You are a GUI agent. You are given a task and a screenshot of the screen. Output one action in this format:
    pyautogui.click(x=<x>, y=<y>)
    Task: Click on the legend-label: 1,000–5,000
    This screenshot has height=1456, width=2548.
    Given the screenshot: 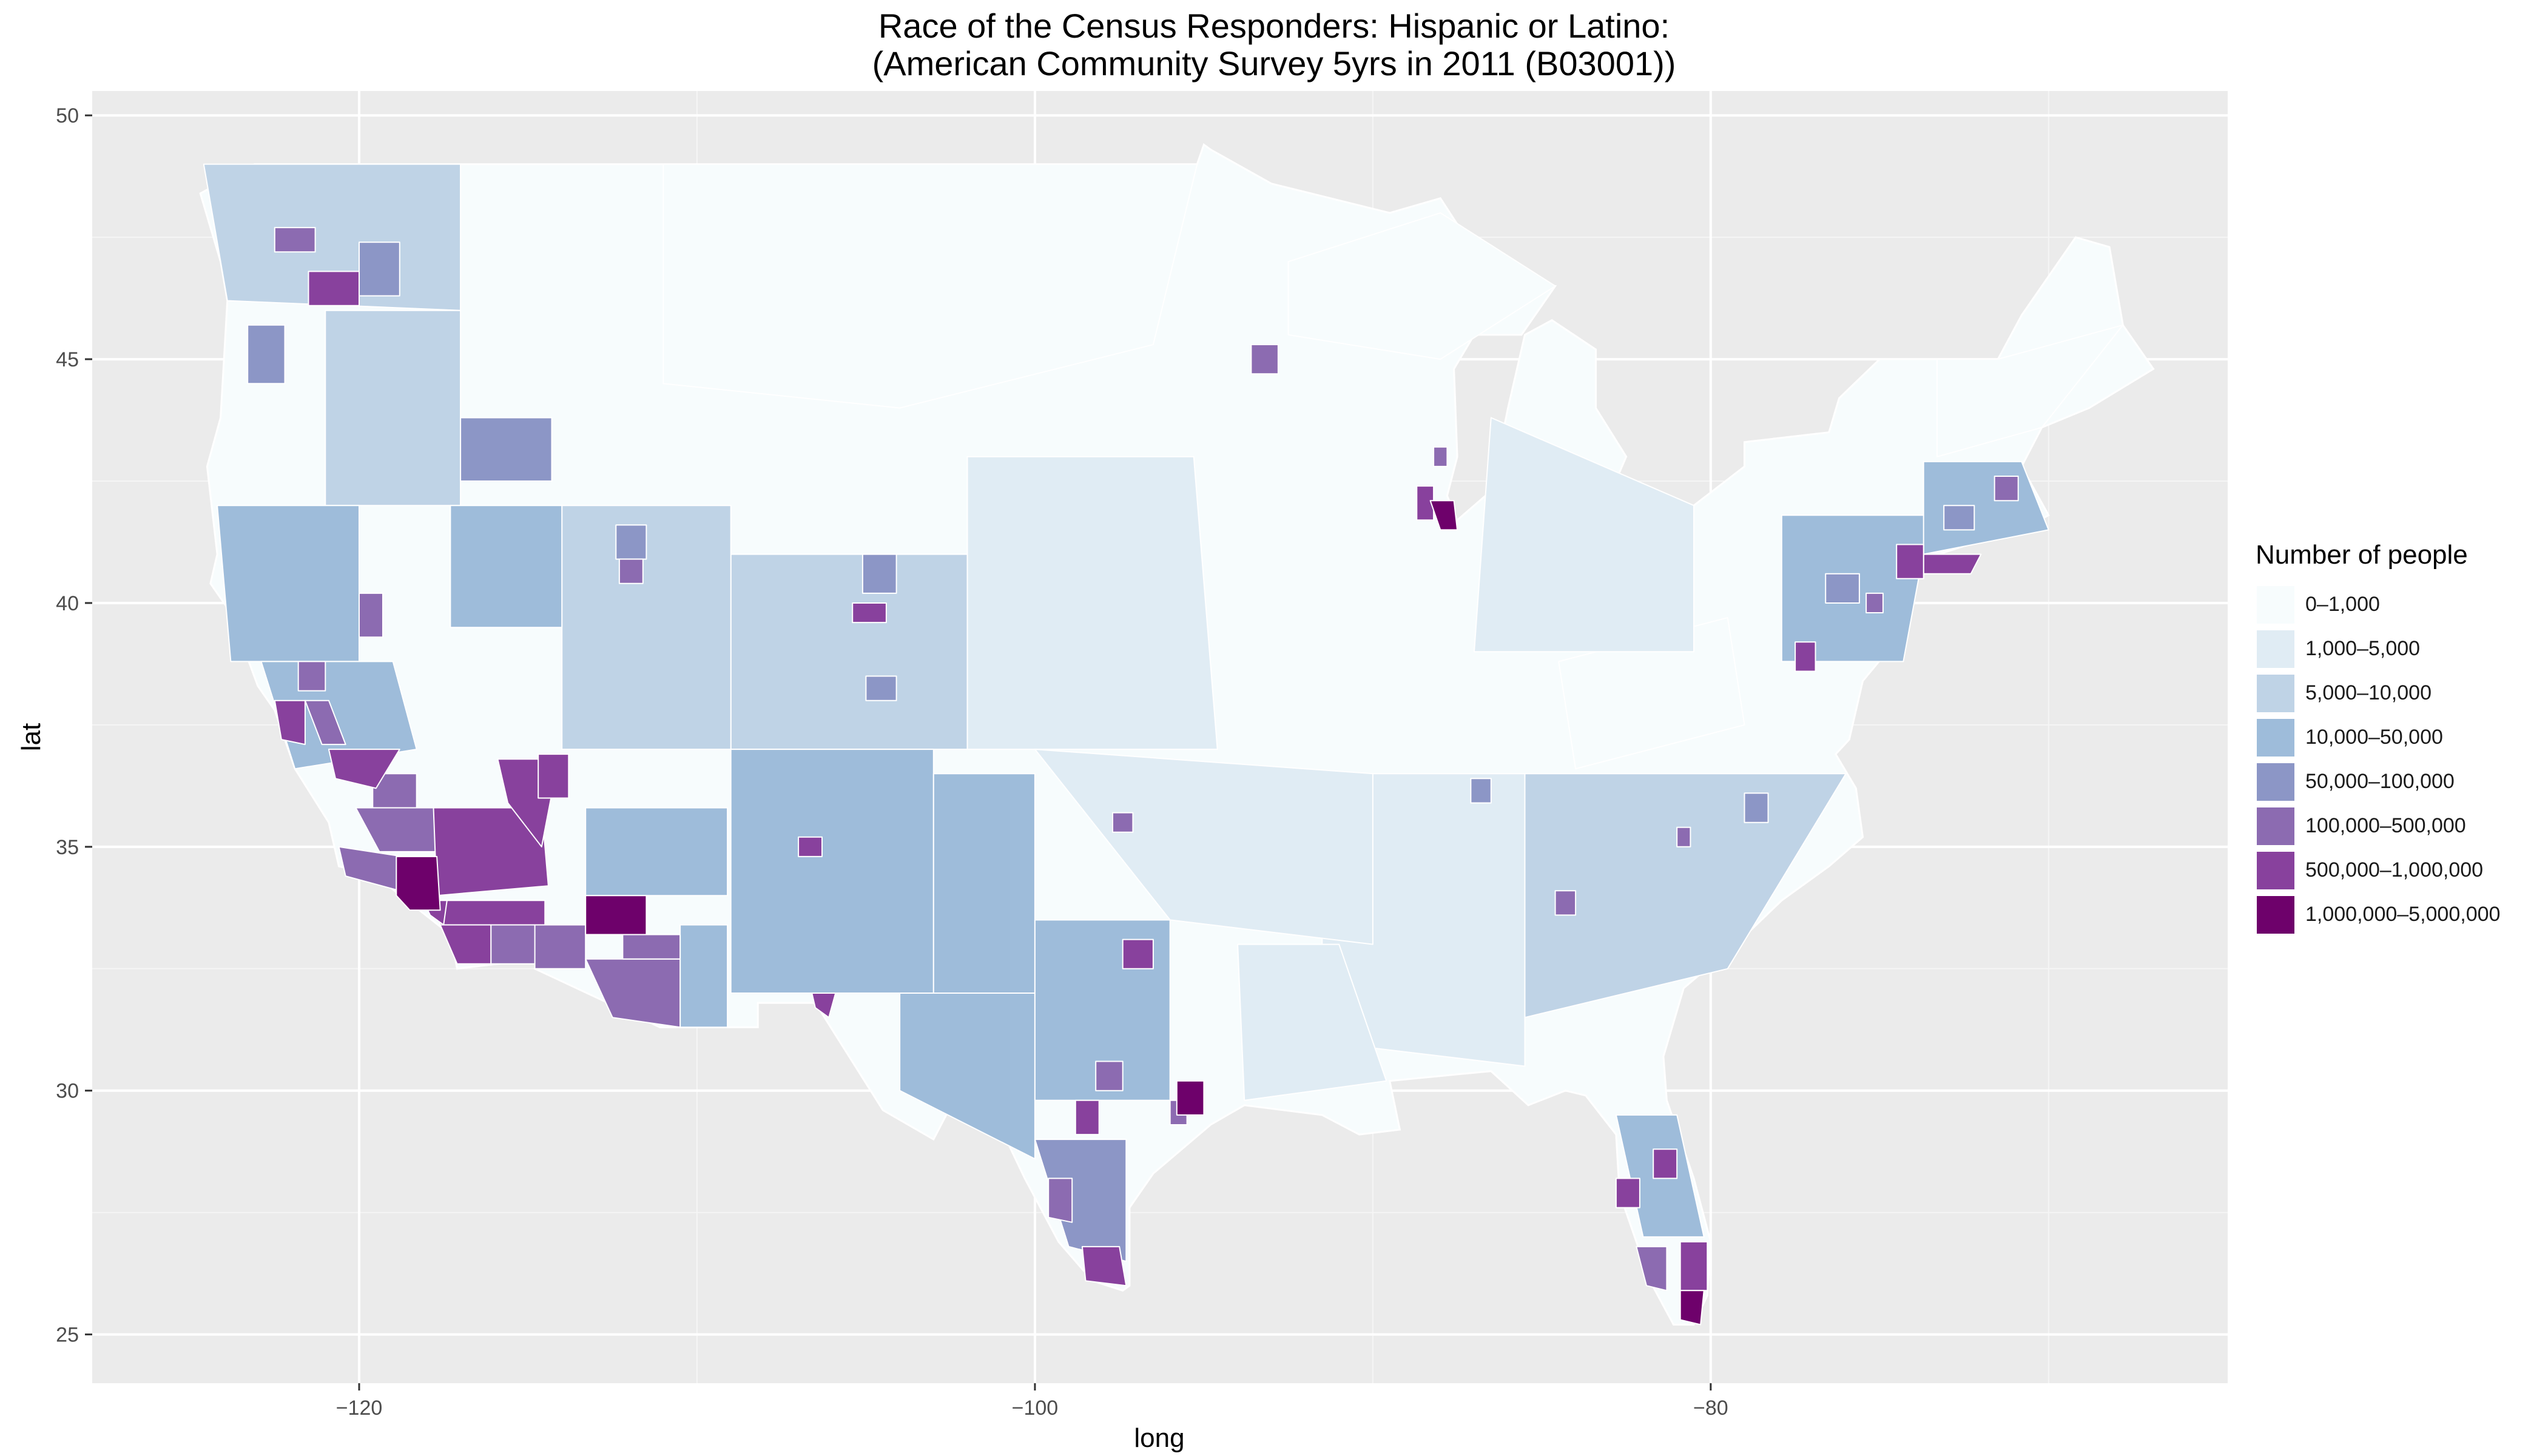 What is the action you would take?
    pyautogui.click(x=2363, y=648)
    